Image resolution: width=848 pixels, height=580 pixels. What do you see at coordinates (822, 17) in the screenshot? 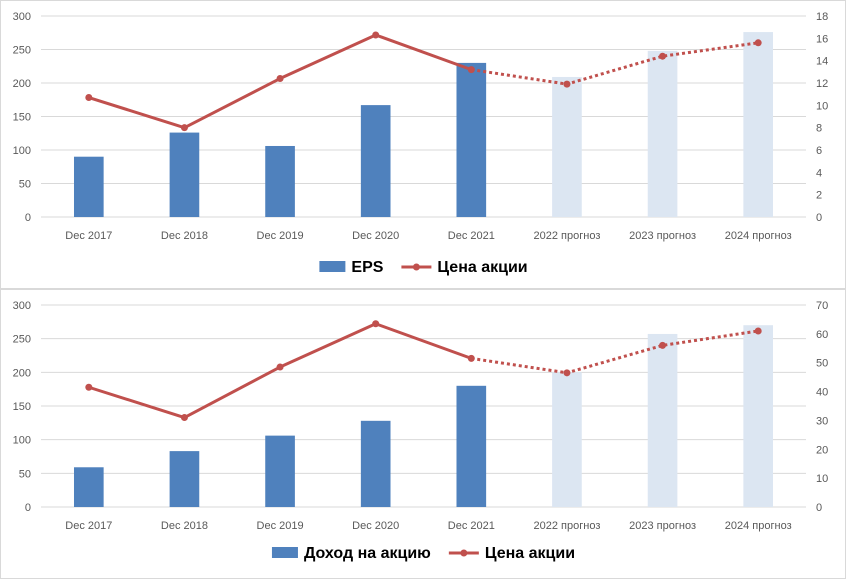
I see `y-right-tick-label: 18` at bounding box center [822, 17].